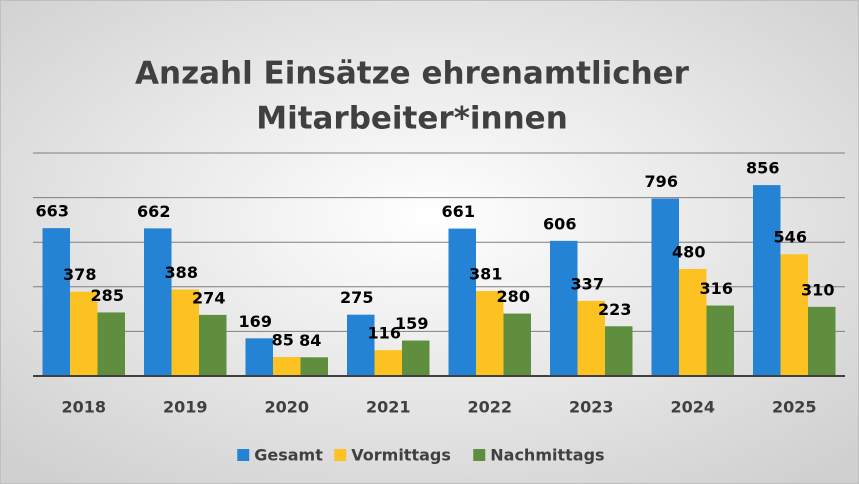  Describe the element at coordinates (83, 407) in the screenshot. I see `x-tick-label: 2018` at that location.